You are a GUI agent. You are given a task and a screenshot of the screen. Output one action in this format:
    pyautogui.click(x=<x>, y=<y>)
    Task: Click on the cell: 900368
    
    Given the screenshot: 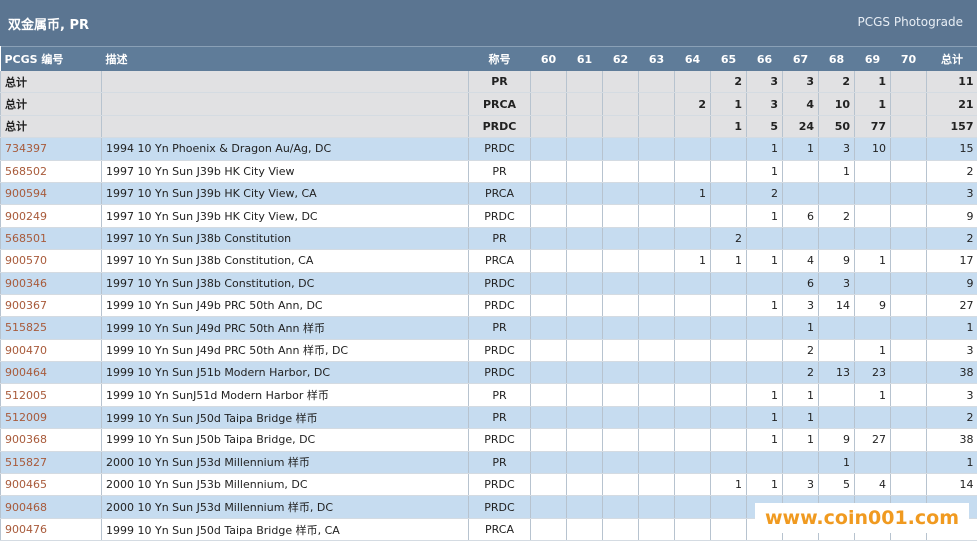 What is the action you would take?
    pyautogui.click(x=51, y=440)
    